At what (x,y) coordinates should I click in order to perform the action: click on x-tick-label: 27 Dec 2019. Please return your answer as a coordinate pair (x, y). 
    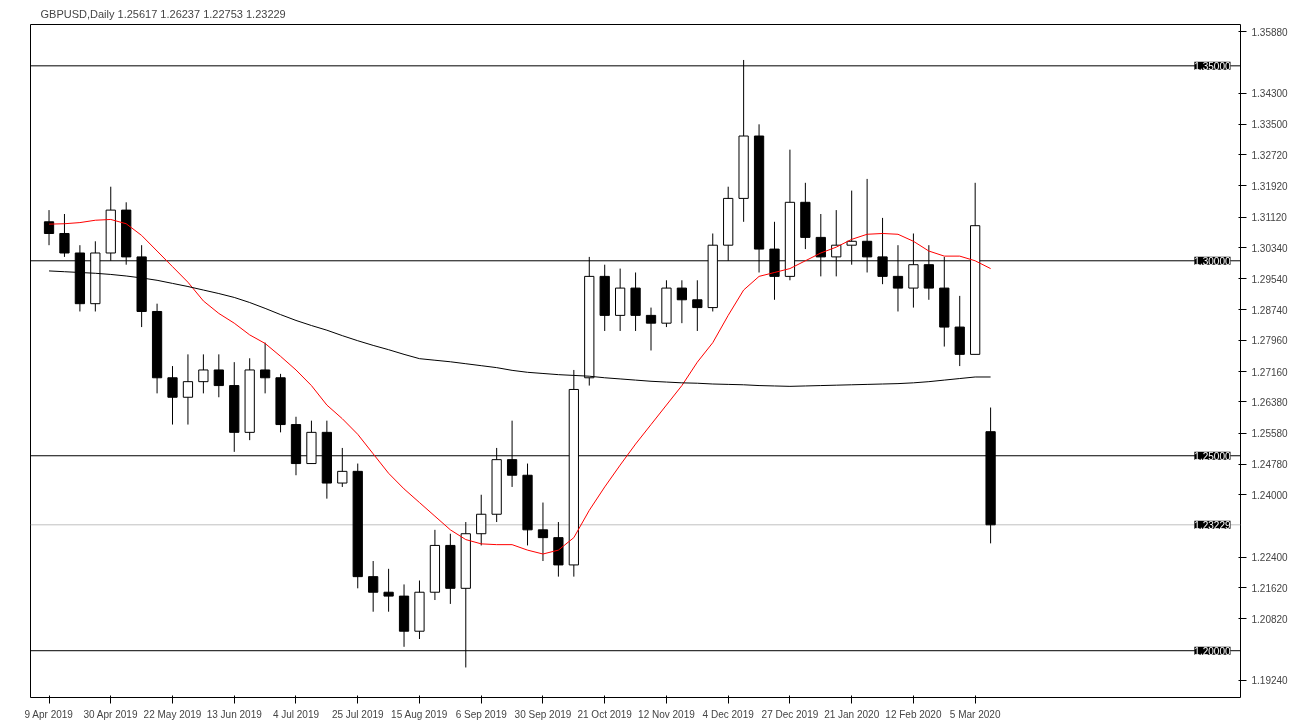
    Looking at the image, I should click on (790, 714).